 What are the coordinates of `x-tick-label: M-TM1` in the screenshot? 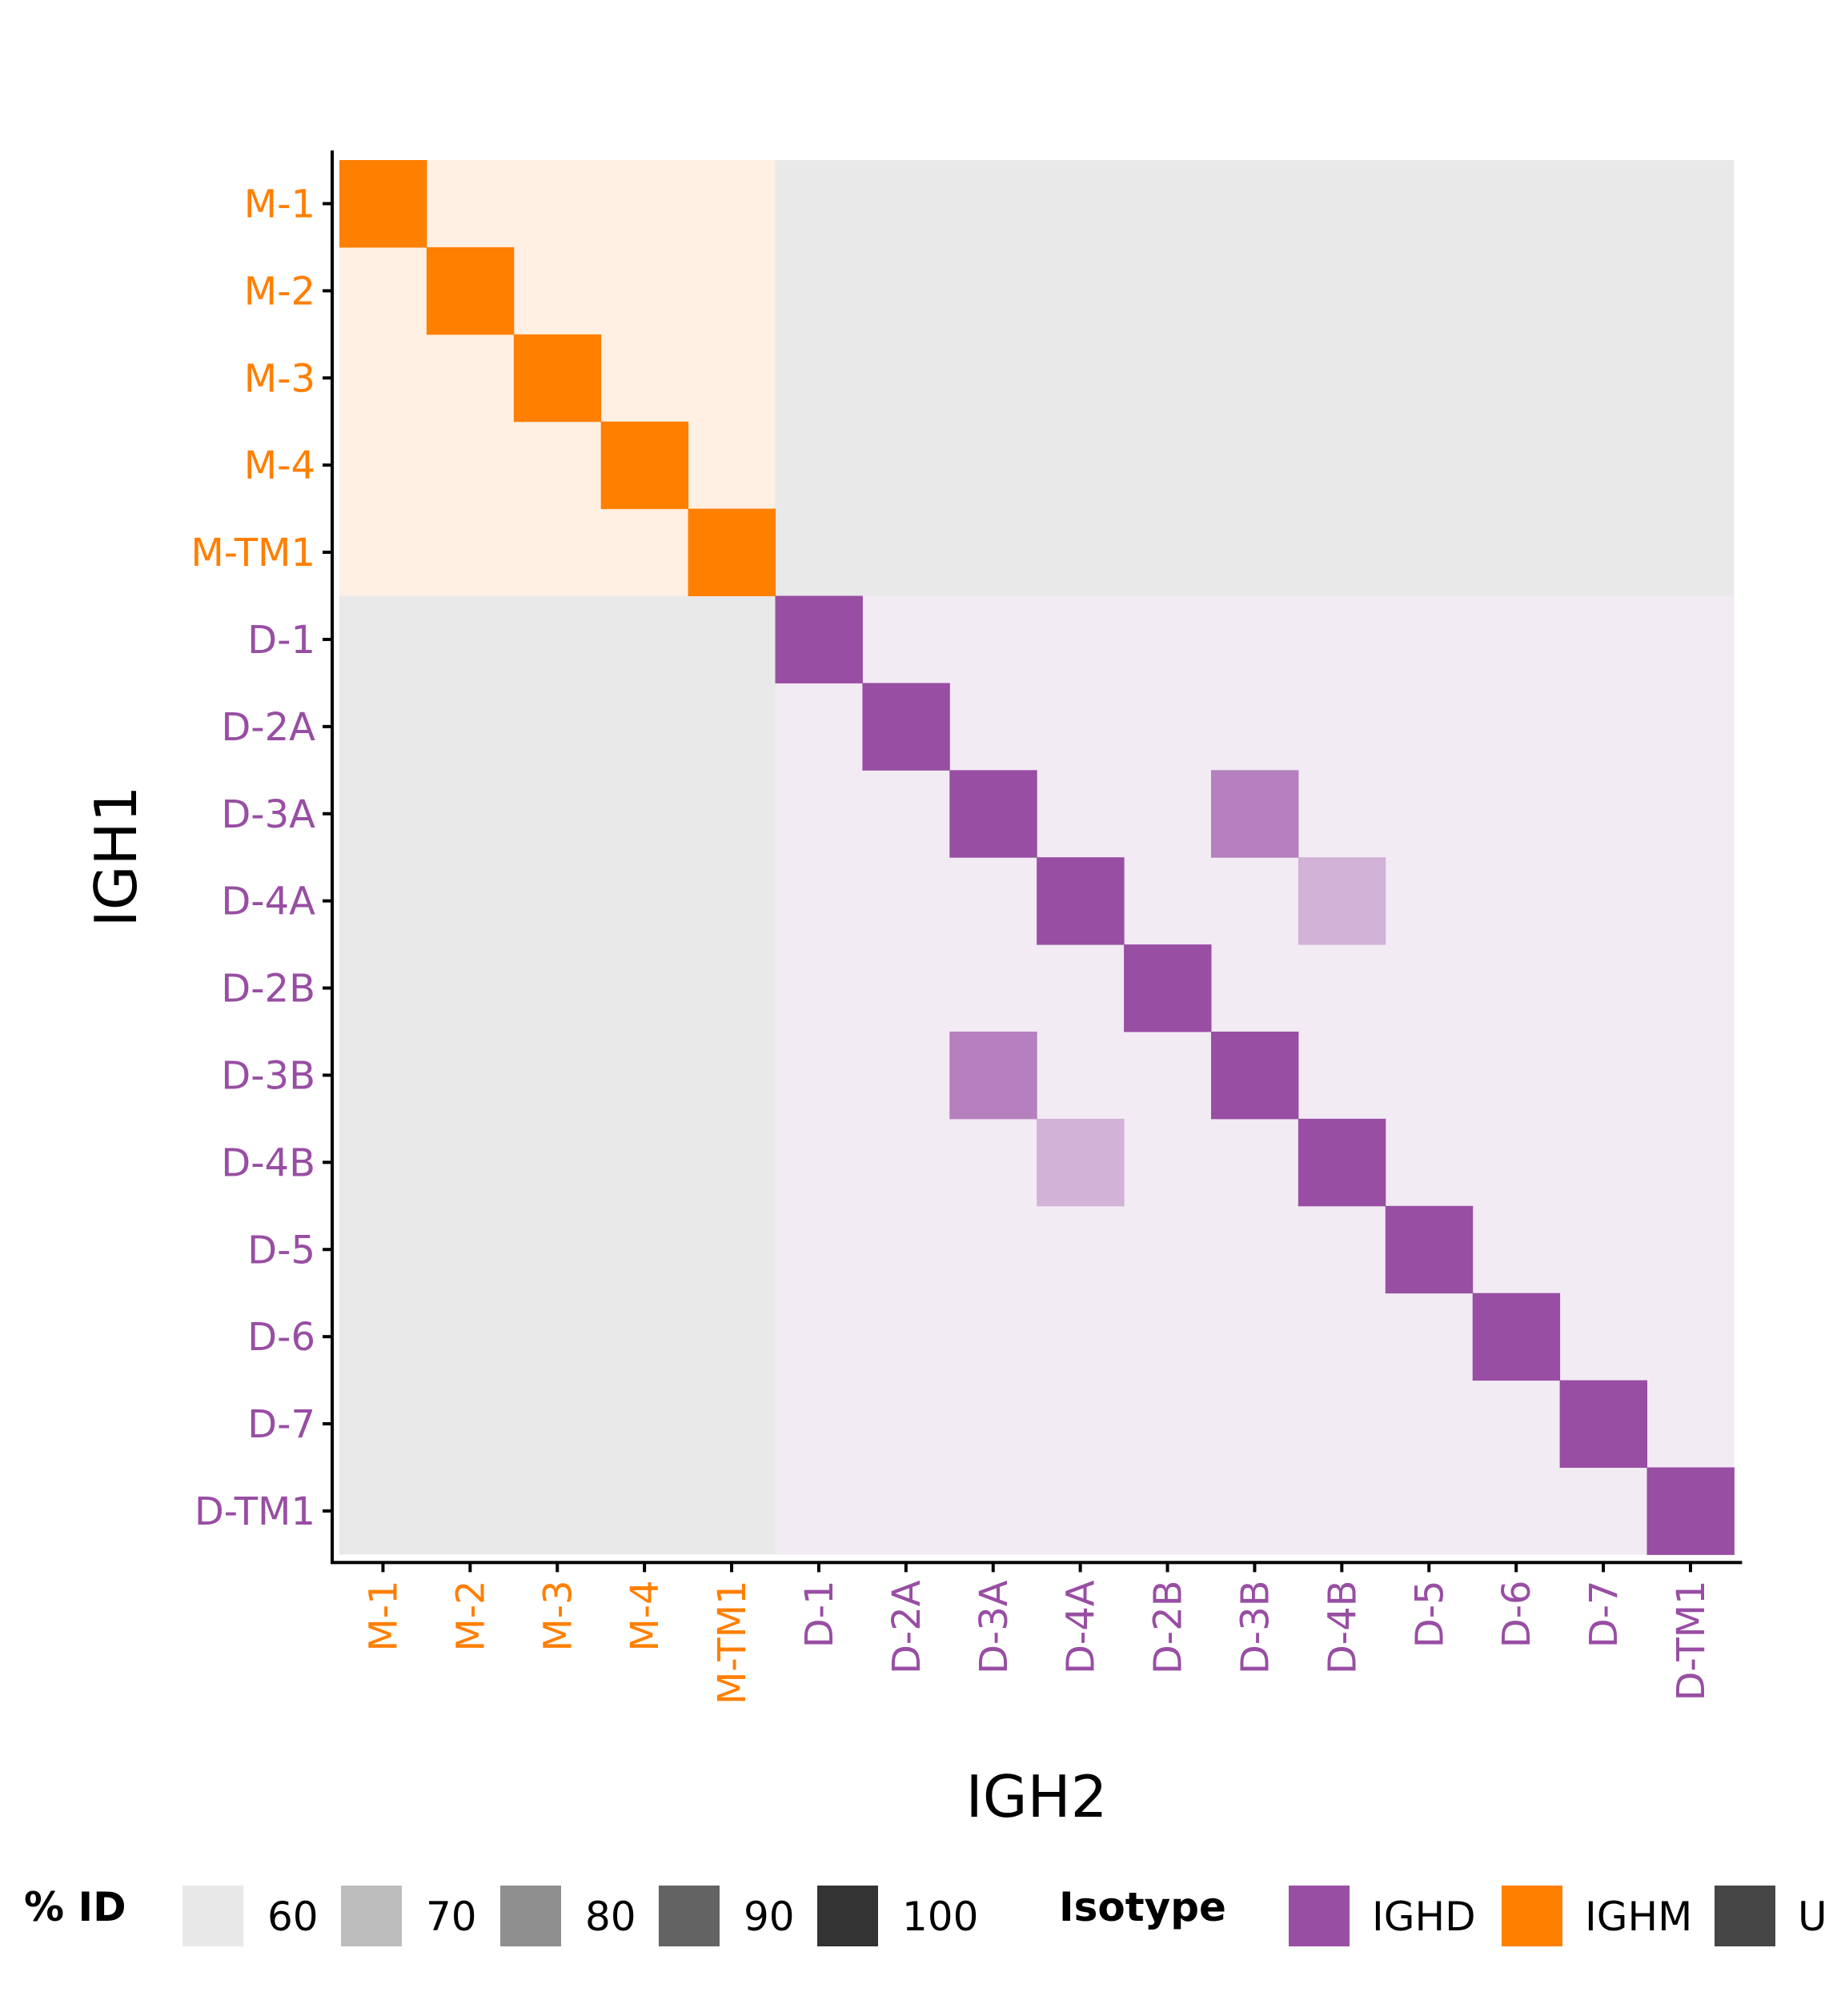 It's located at (732, 1642).